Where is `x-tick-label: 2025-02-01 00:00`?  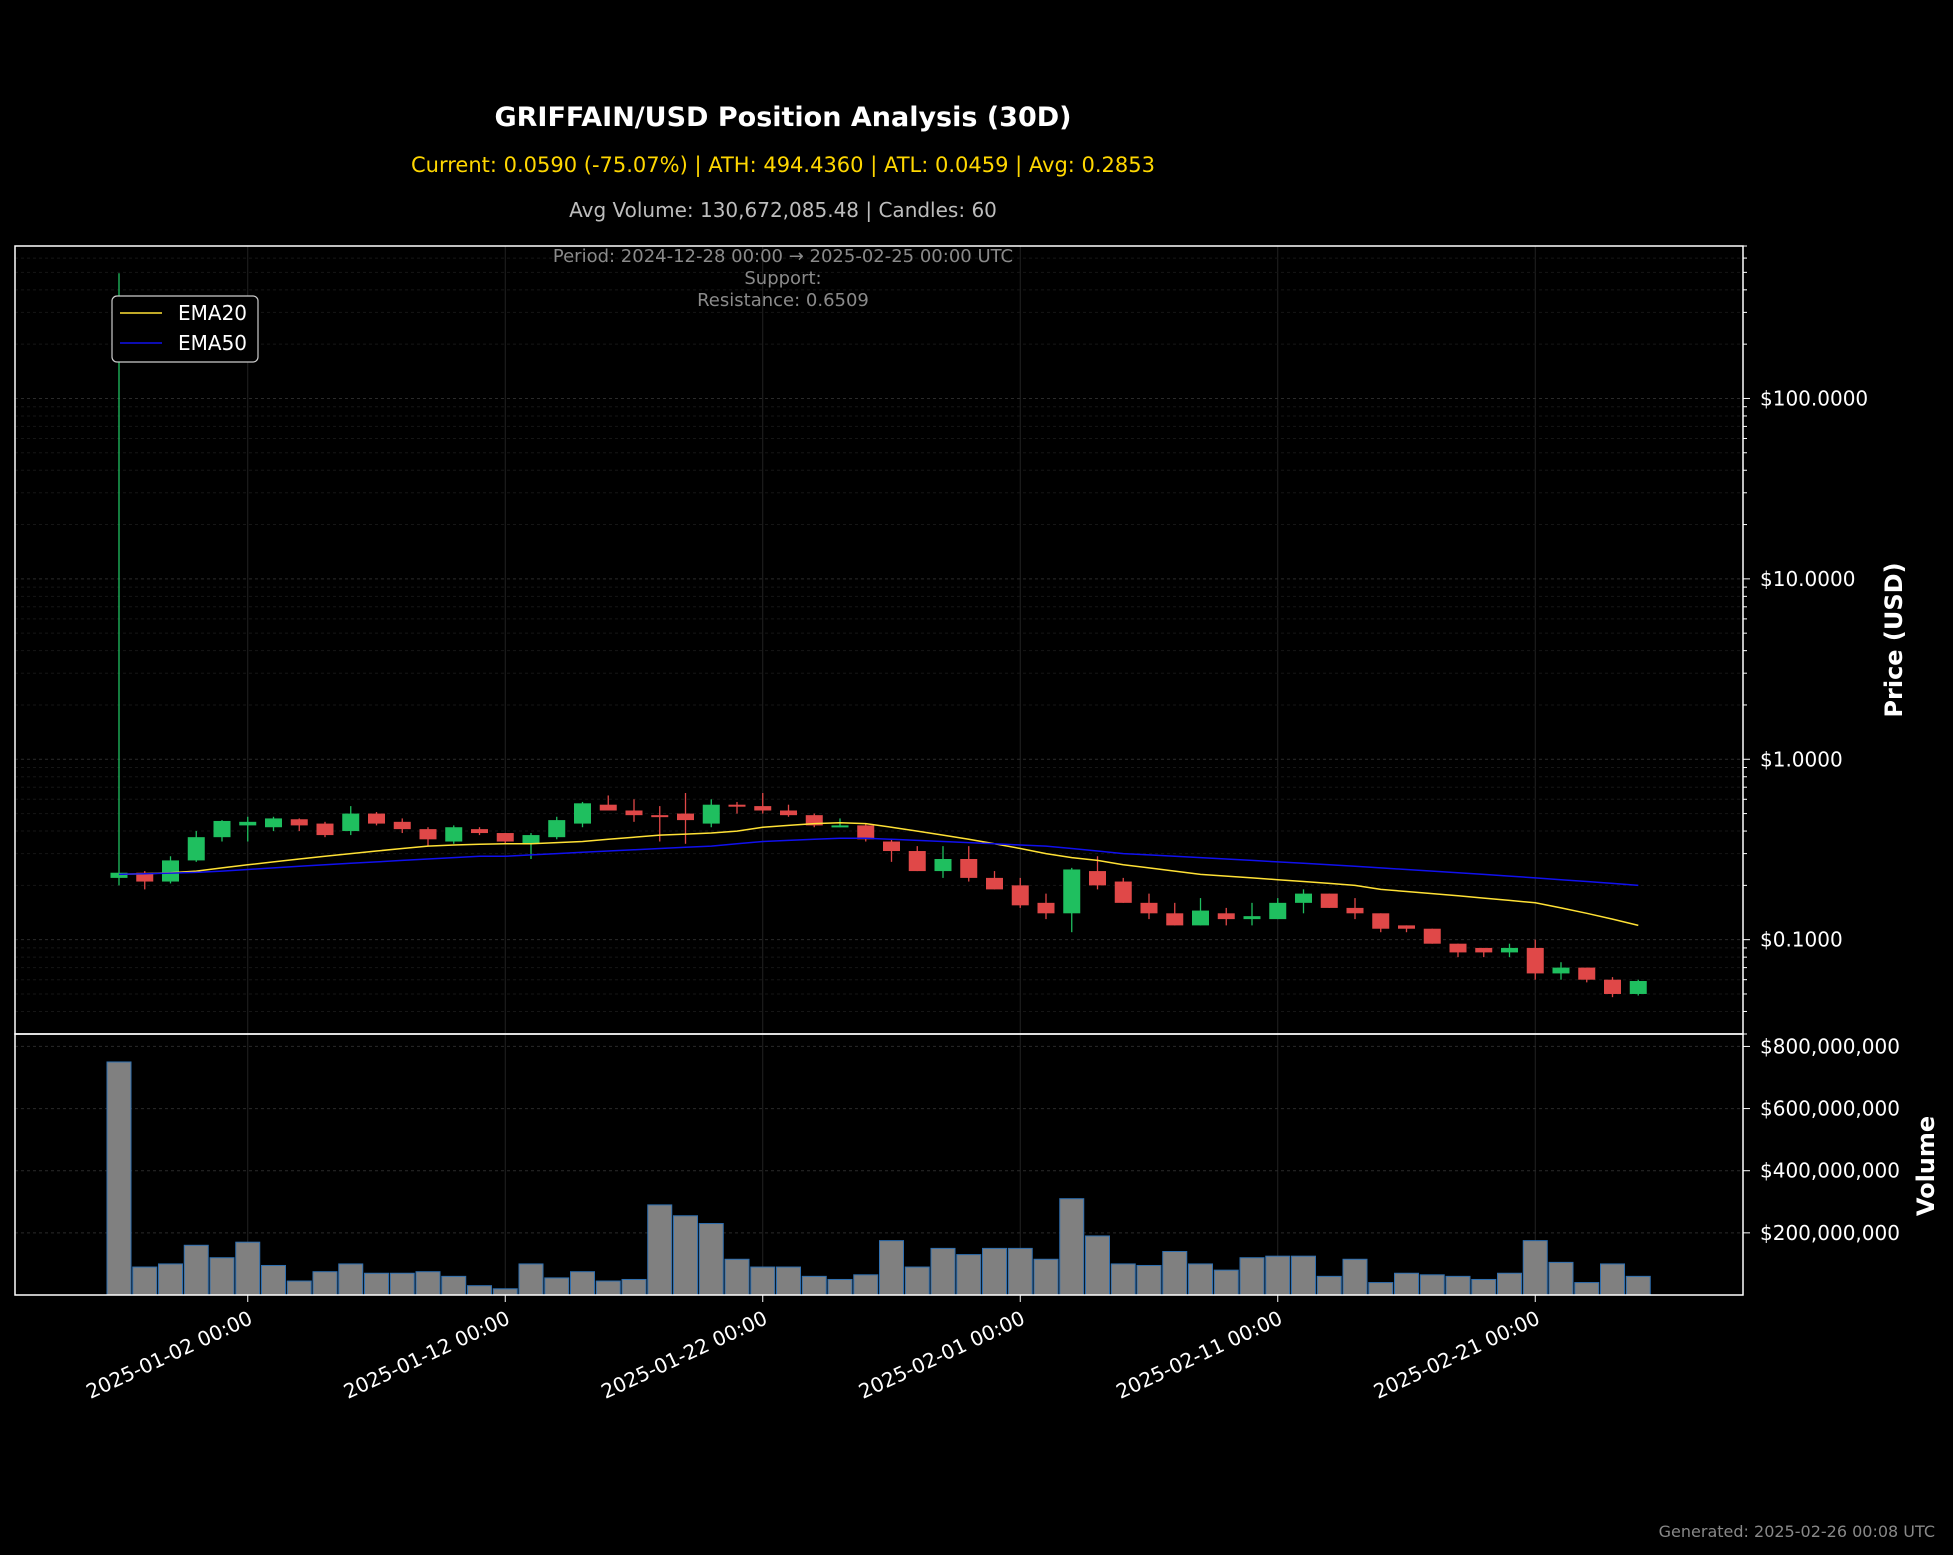 x-tick-label: 2025-02-01 00:00 is located at coordinates (941, 1355).